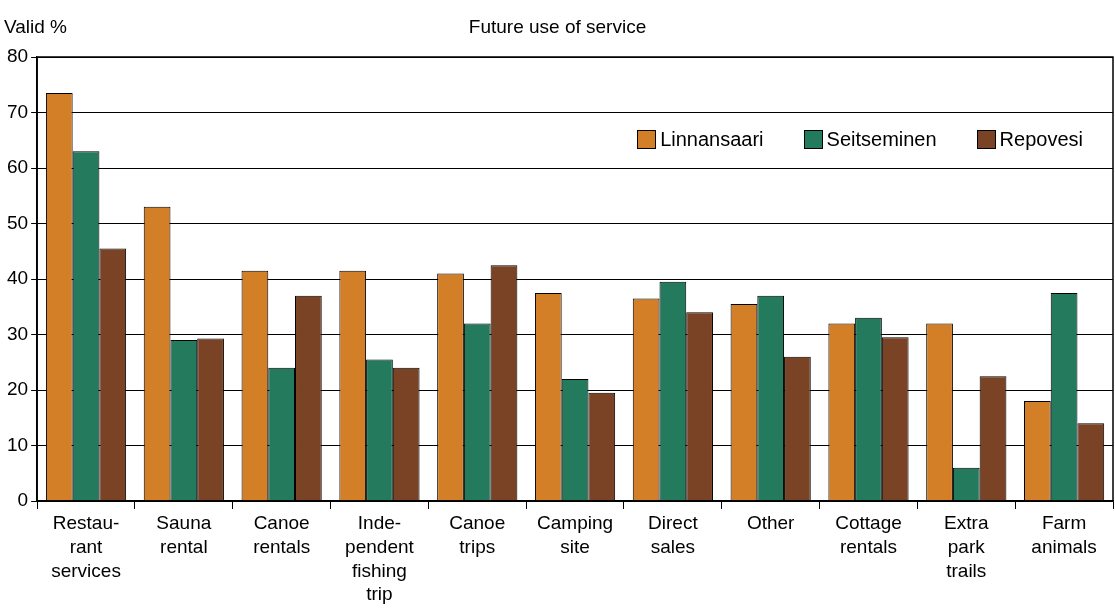 The width and height of the screenshot is (1115, 610). Describe the element at coordinates (868, 534) in the screenshot. I see `x-tick-label: Cottage rentals` at that location.